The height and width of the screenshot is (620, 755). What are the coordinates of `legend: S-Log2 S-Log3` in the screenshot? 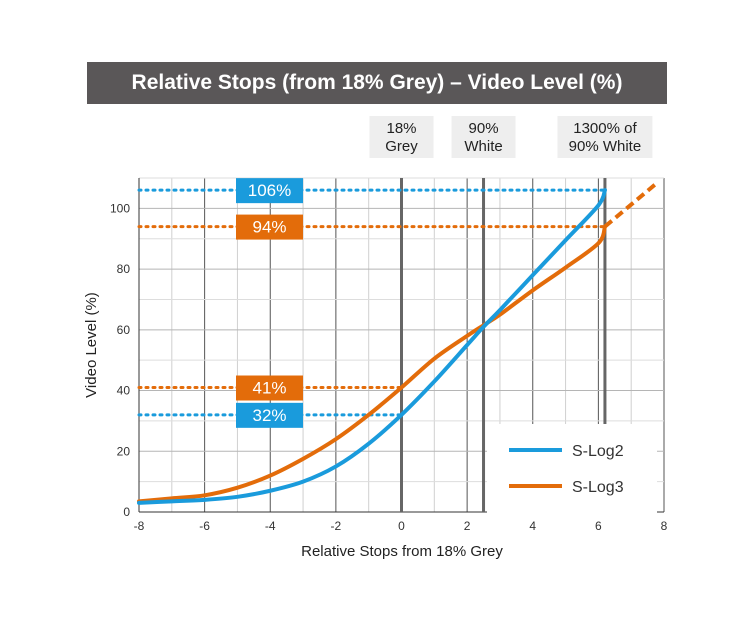 It's located at (572, 470).